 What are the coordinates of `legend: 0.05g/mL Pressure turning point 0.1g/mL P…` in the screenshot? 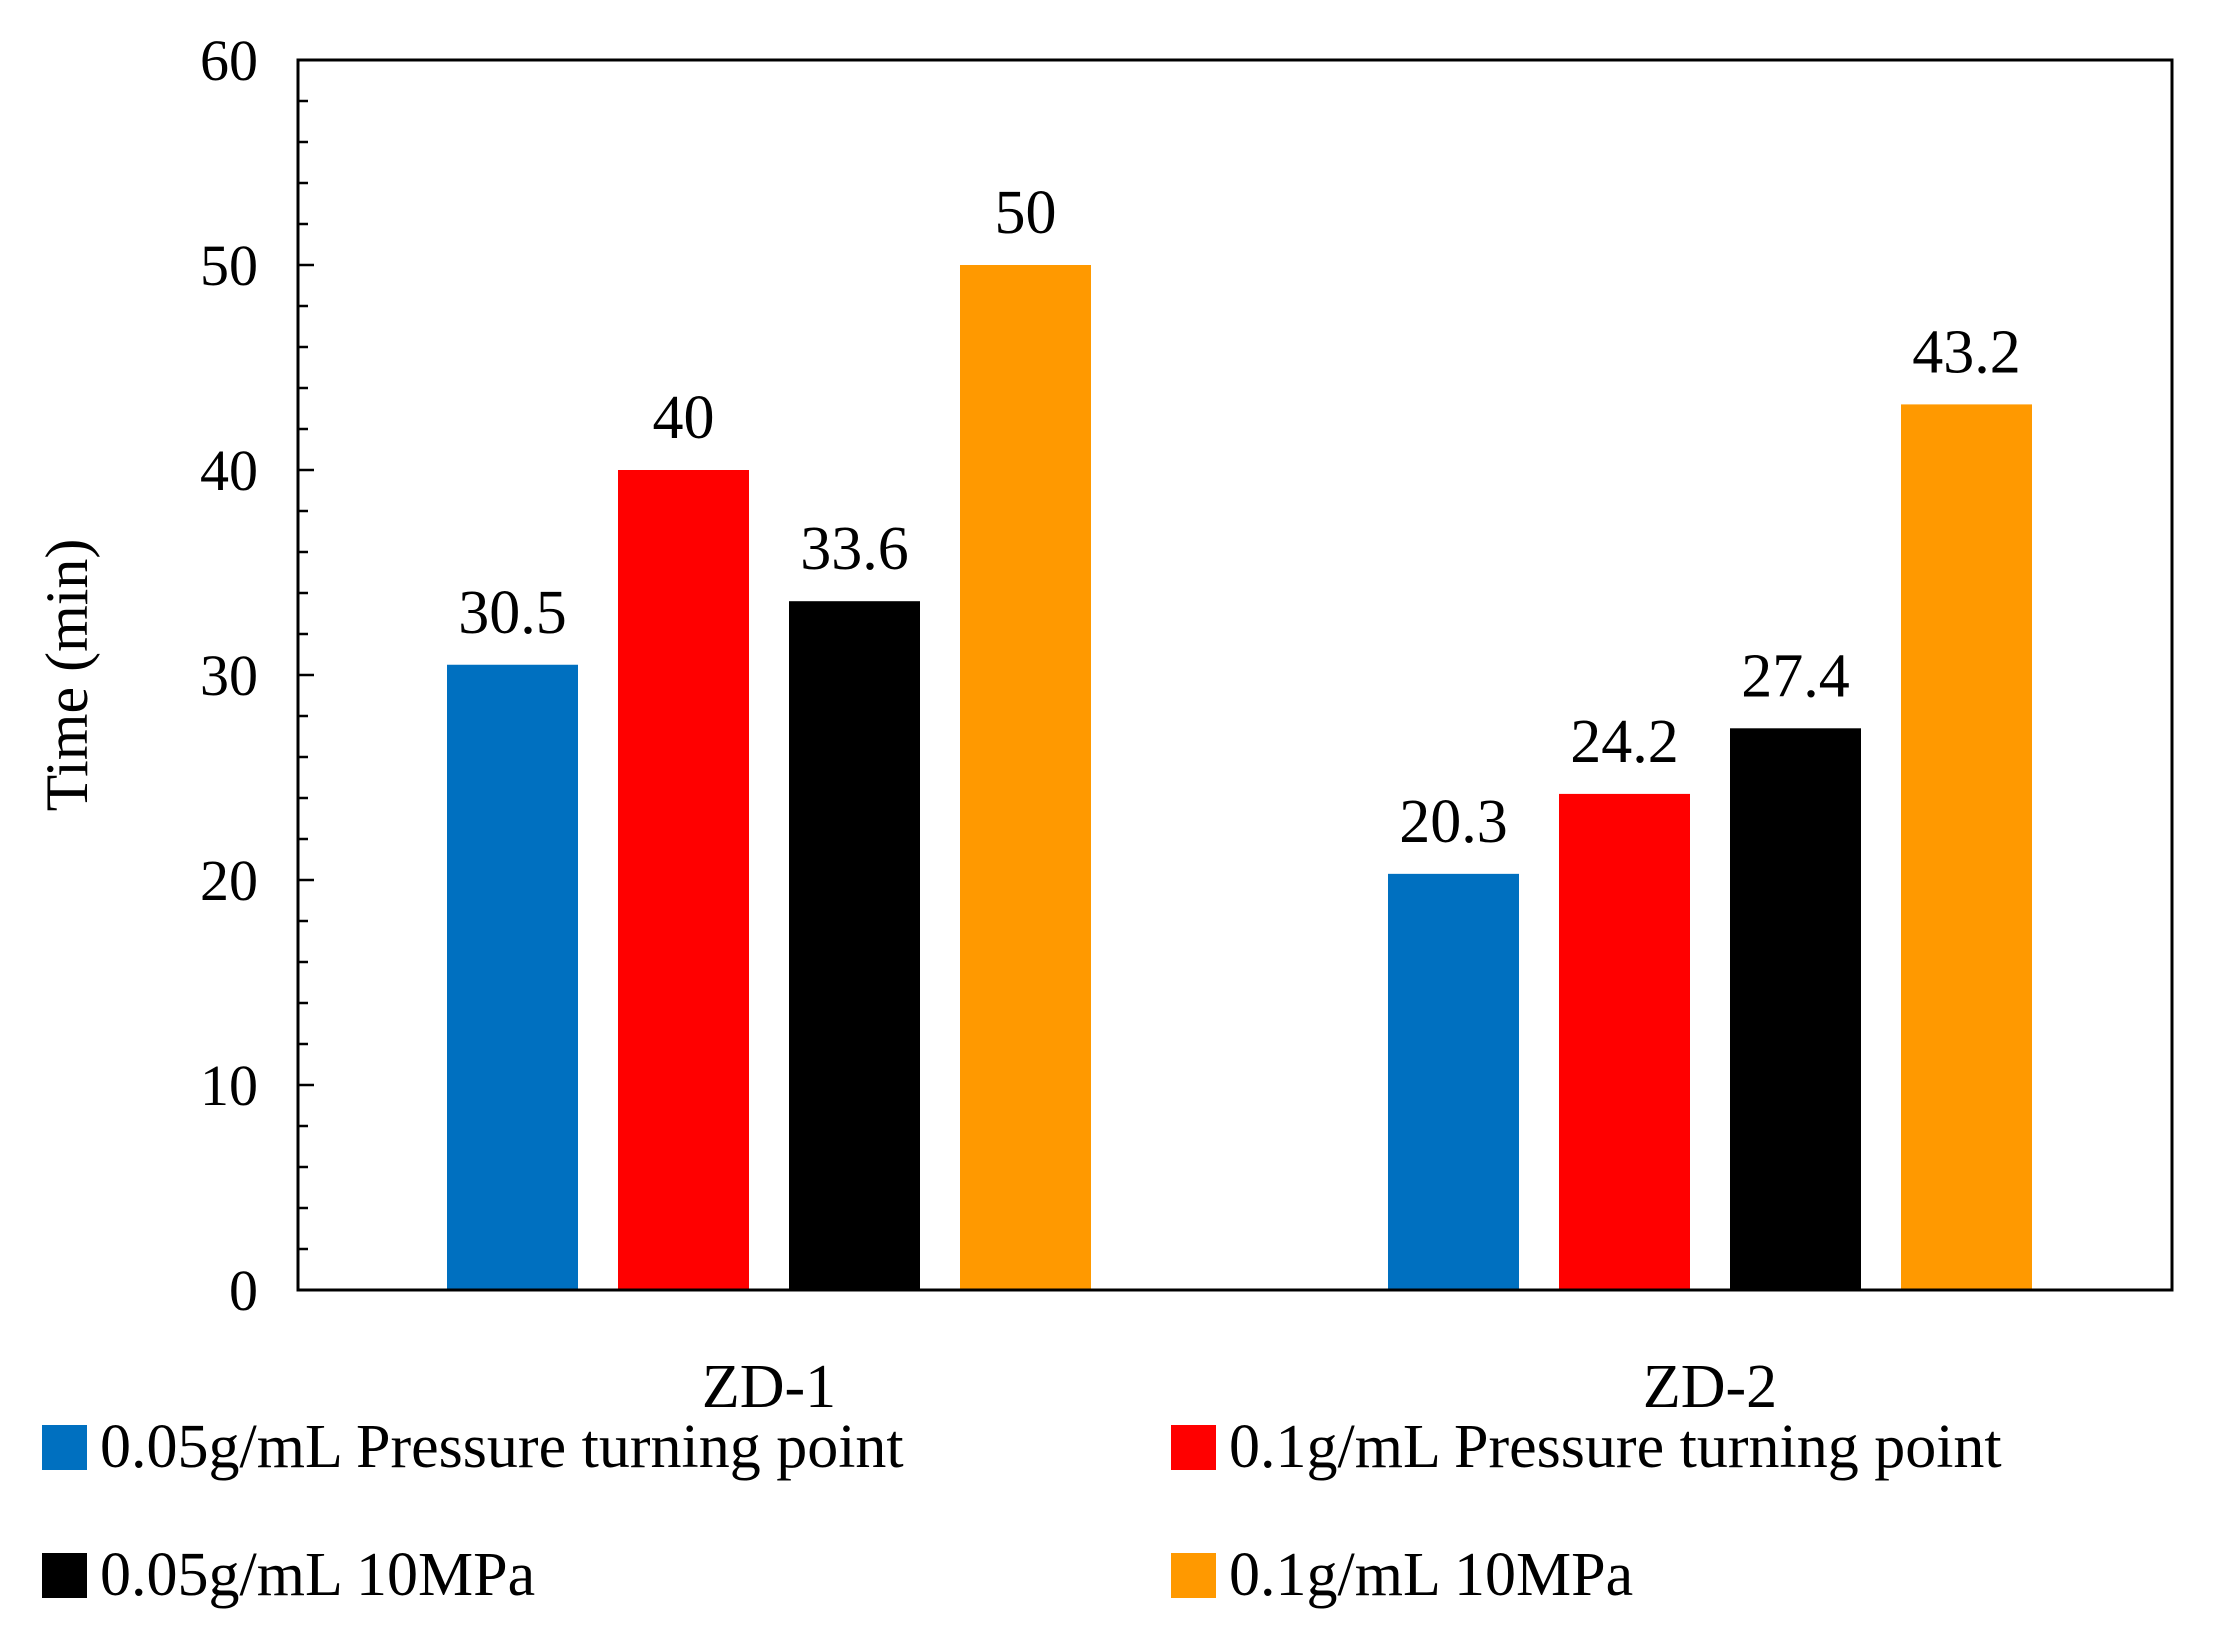 It's located at (1022, 1511).